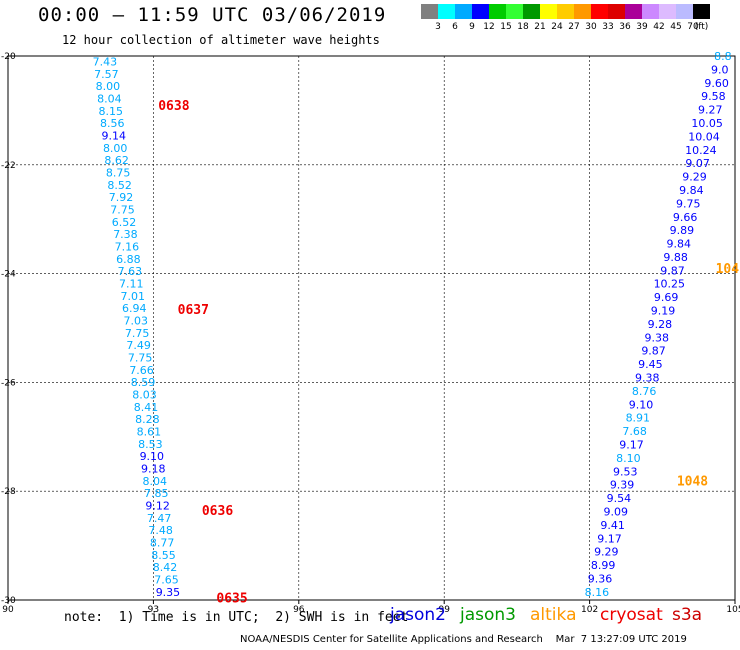 This screenshot has height=650, width=740. I want to click on wave-height-value: 8.04, so click(155, 481).